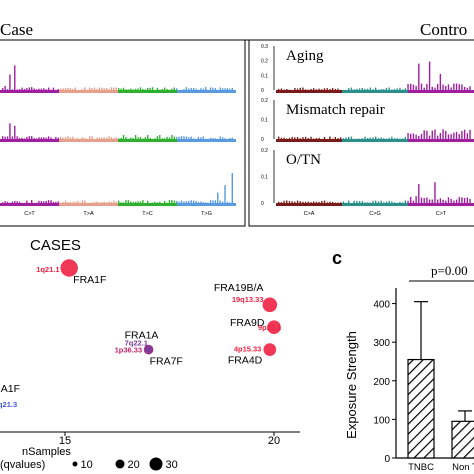  What do you see at coordinates (29, 214) in the screenshot?
I see `case-x-tick-label: C>T` at bounding box center [29, 214].